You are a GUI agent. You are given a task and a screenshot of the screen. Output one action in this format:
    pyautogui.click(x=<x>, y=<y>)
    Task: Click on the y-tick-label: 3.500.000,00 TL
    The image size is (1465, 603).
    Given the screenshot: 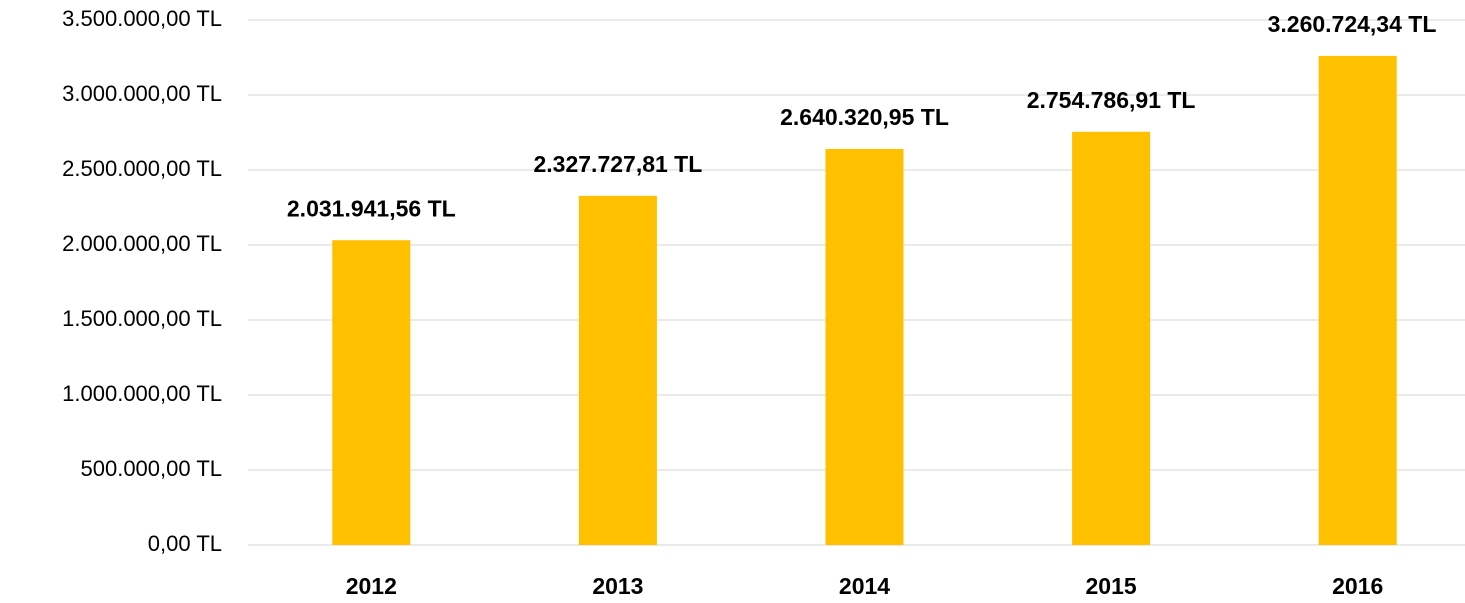 What is the action you would take?
    pyautogui.click(x=142, y=18)
    